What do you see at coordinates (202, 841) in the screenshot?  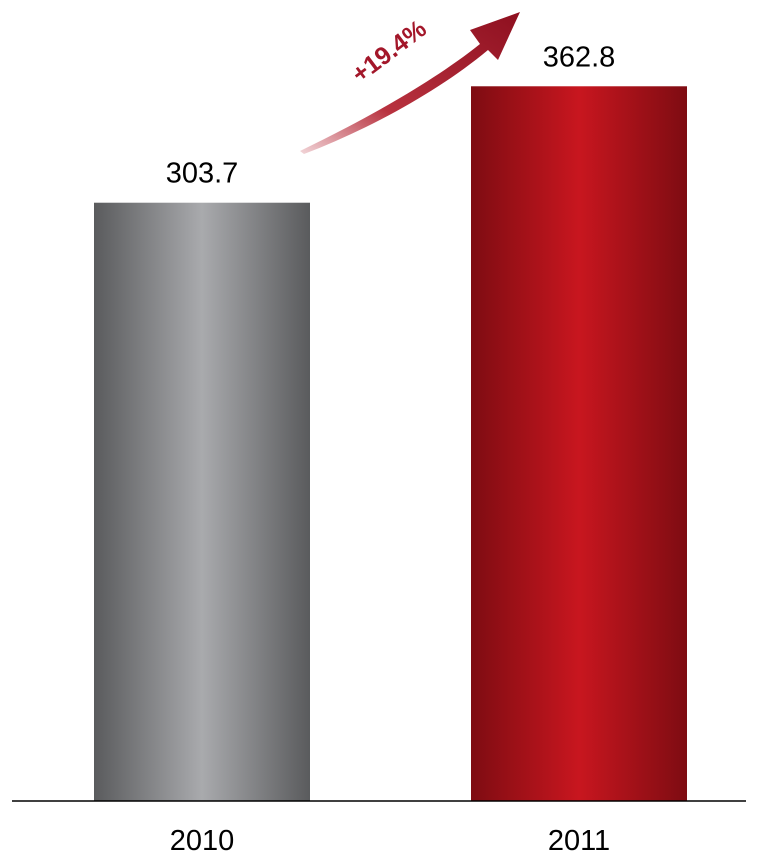 I see `x-tick-label-2010: 2010` at bounding box center [202, 841].